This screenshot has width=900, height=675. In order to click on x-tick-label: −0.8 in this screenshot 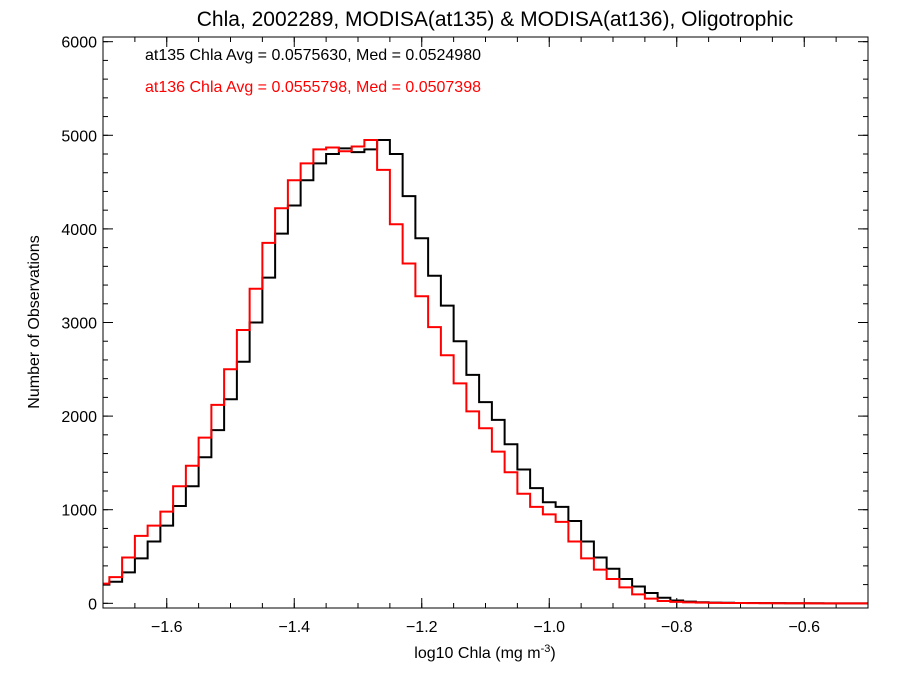, I will do `click(677, 627)`.